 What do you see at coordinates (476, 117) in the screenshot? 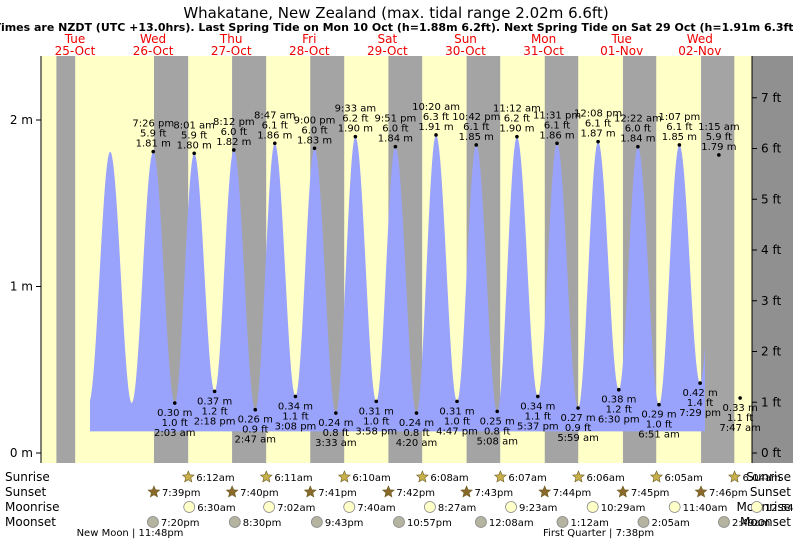
I see `tide-time-label: 10:42 pm` at bounding box center [476, 117].